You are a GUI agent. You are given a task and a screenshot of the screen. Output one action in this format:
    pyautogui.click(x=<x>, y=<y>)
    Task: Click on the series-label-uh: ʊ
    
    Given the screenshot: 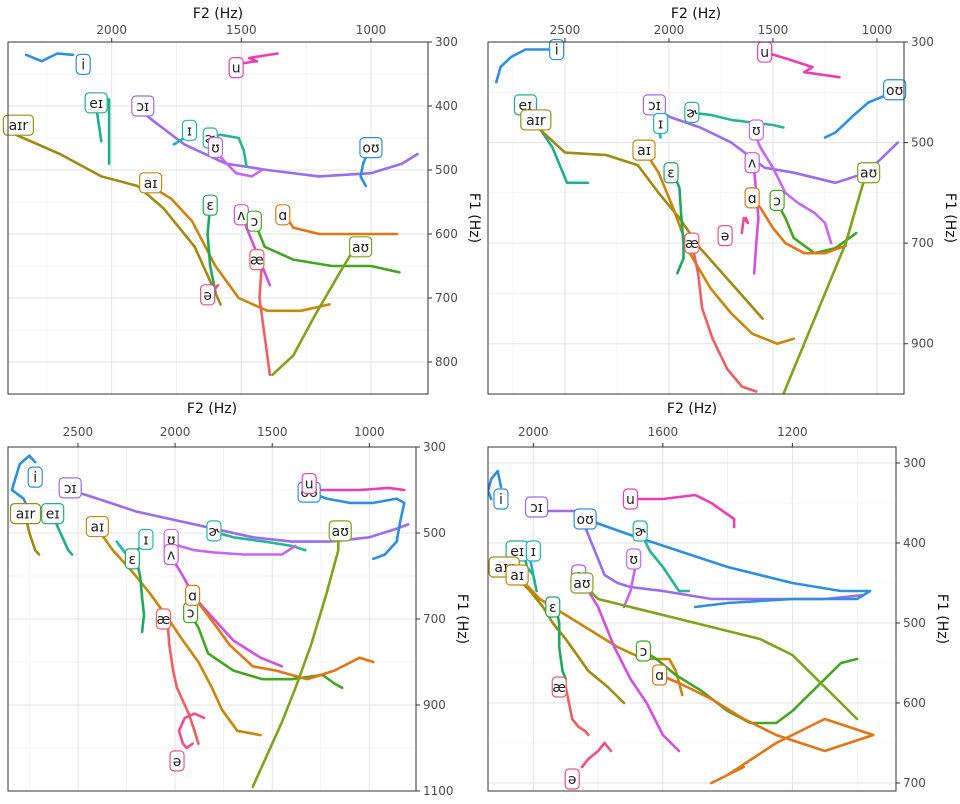 What is the action you would take?
    pyautogui.click(x=215, y=148)
    